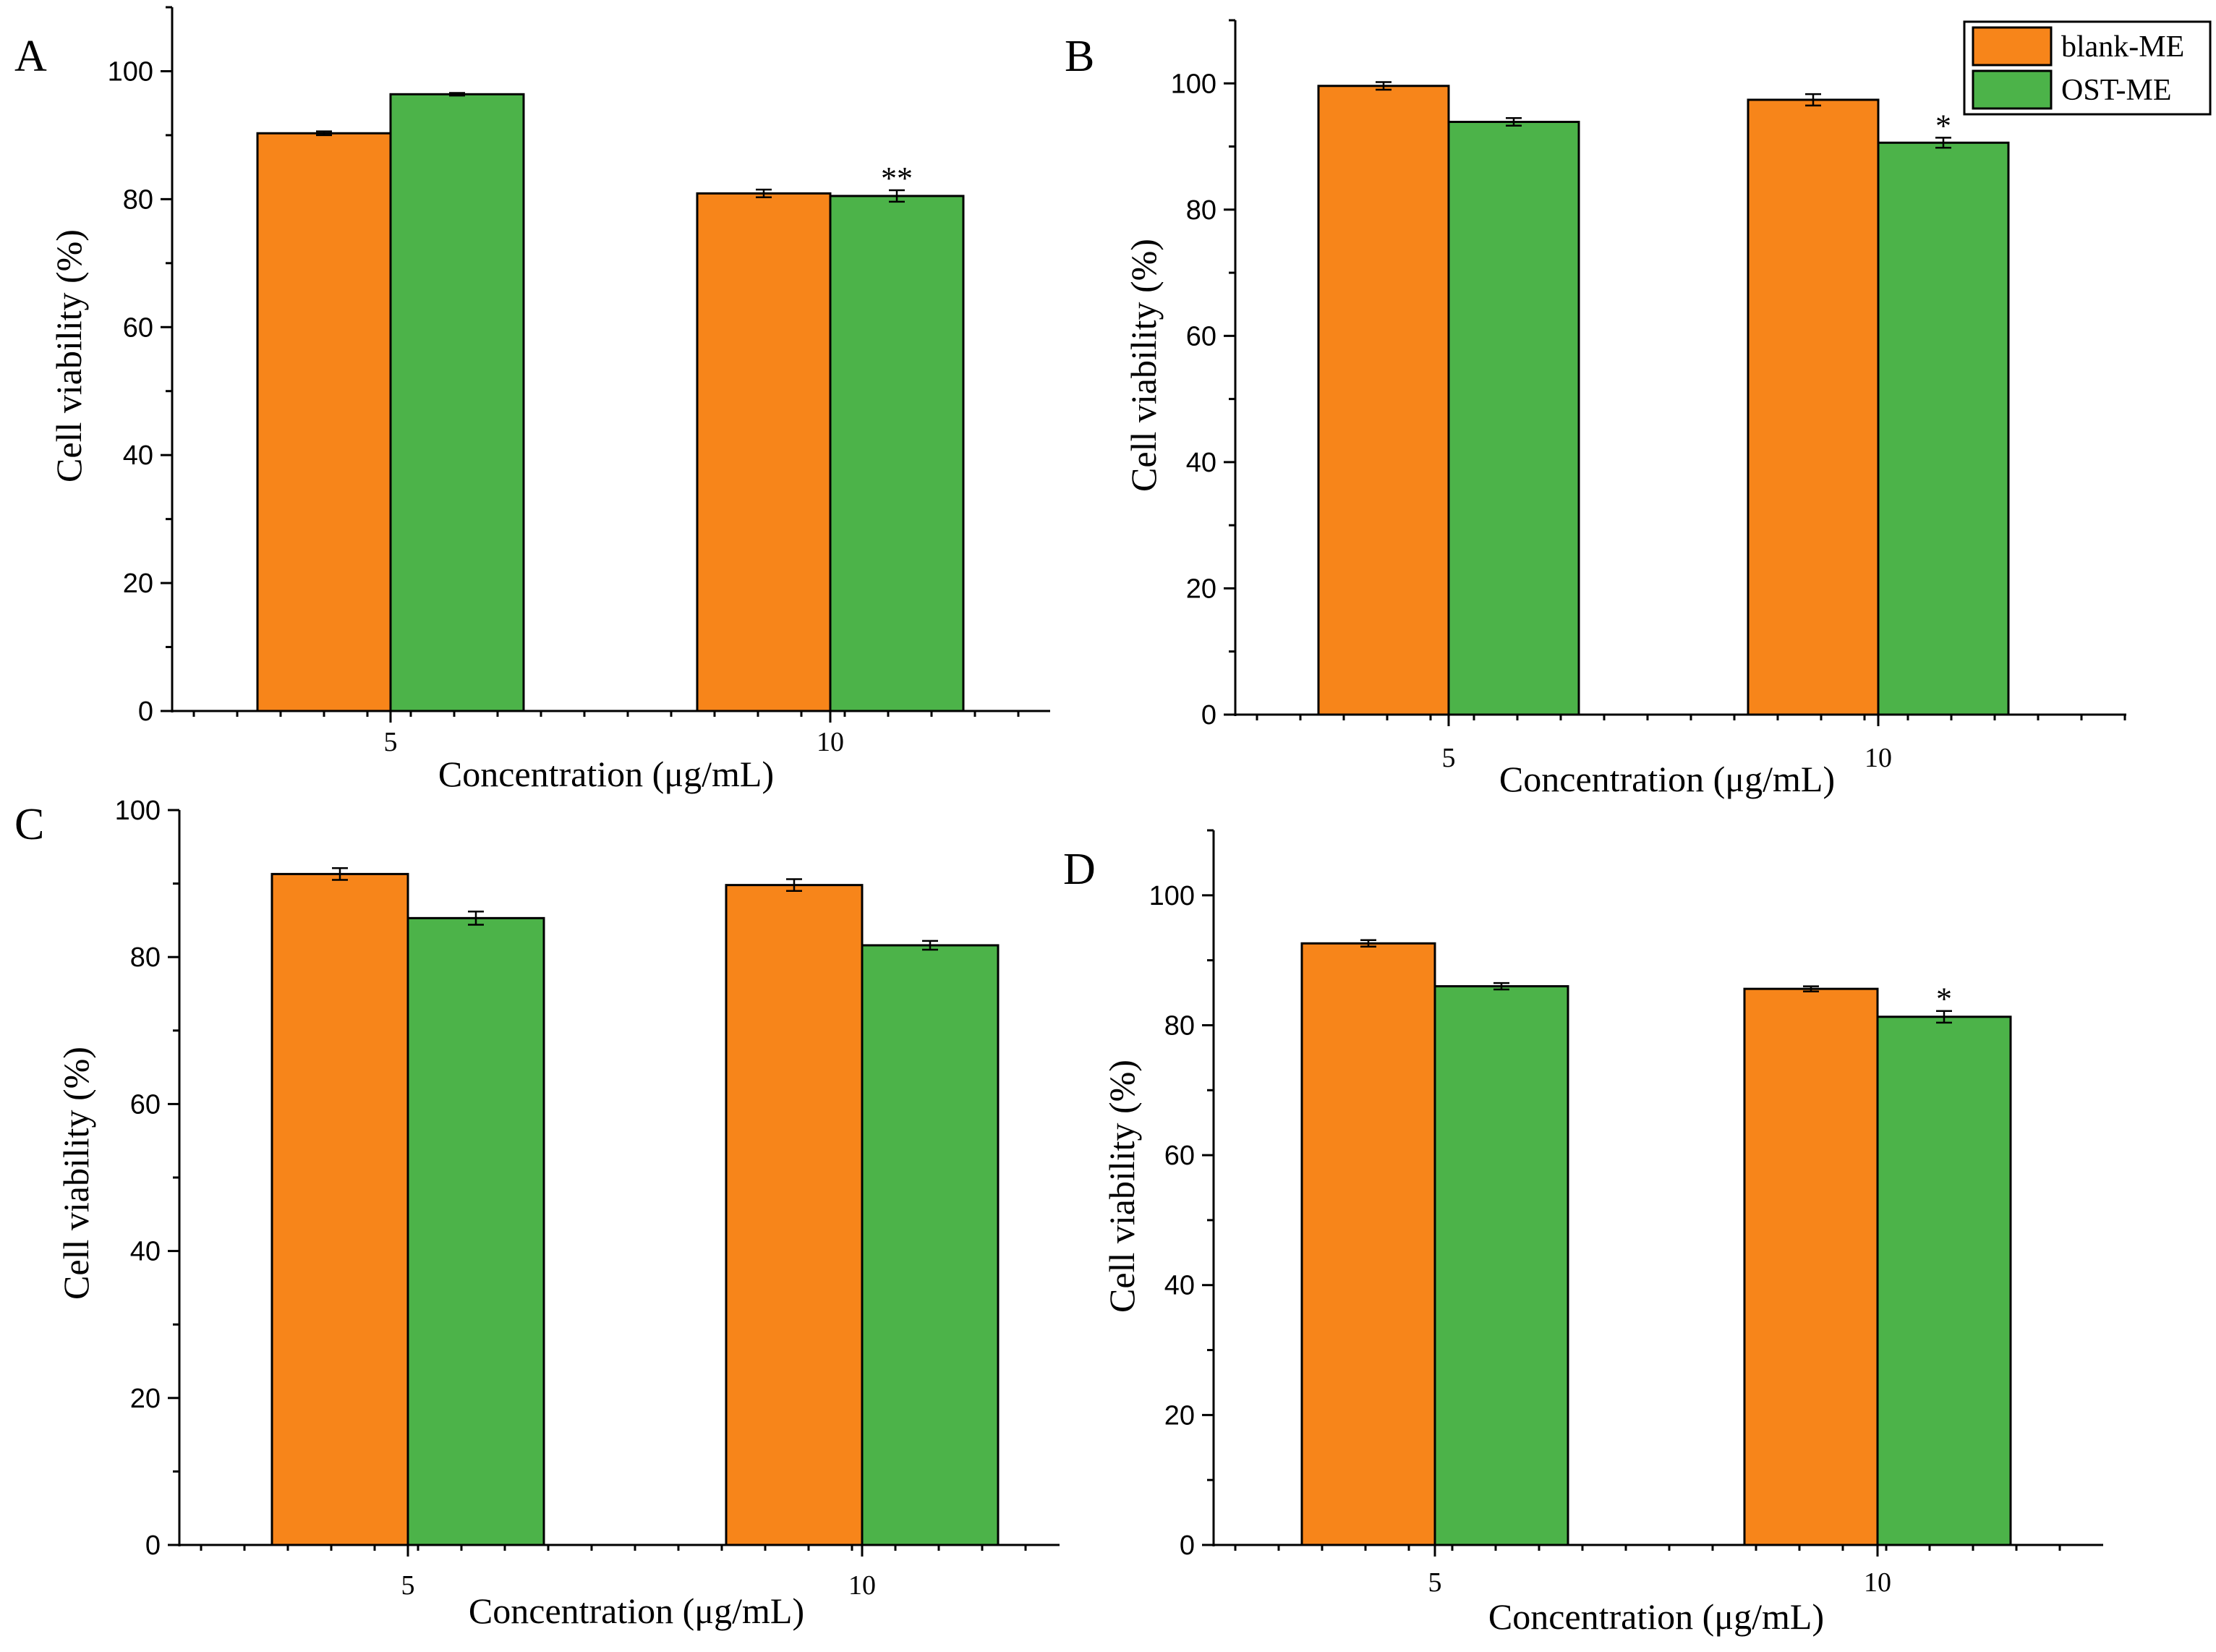 The height and width of the screenshot is (1652, 2216). Describe the element at coordinates (2116, 90) in the screenshot. I see `legend-label-ost-me: OST-ME` at that location.